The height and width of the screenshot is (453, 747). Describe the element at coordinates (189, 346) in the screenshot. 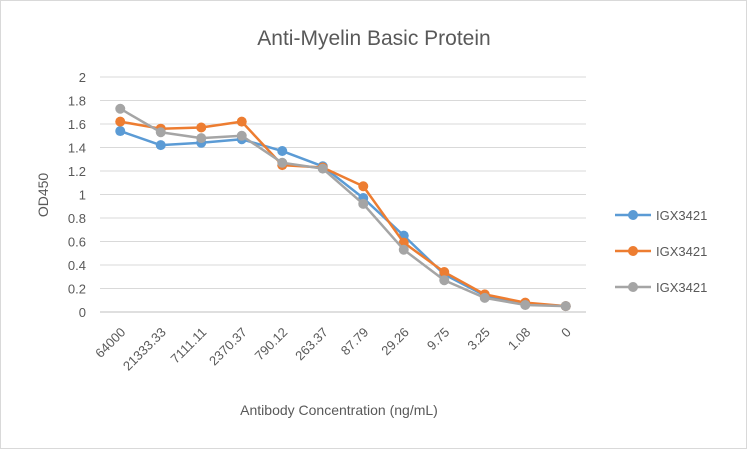

I see `x-tick-label: 7111.11` at that location.